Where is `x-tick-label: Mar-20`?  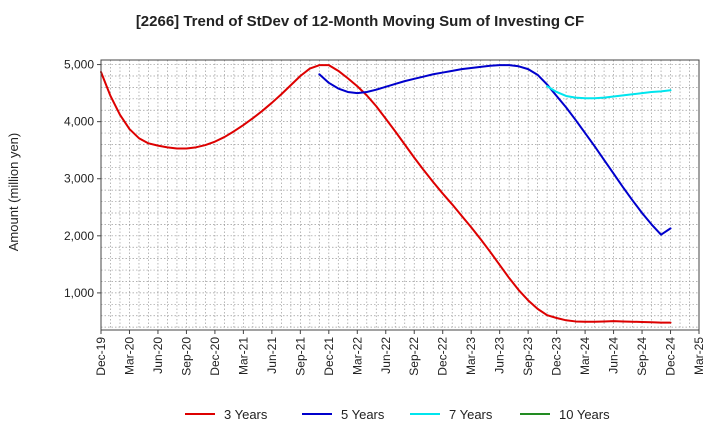 x-tick-label: Mar-20 is located at coordinates (129, 356).